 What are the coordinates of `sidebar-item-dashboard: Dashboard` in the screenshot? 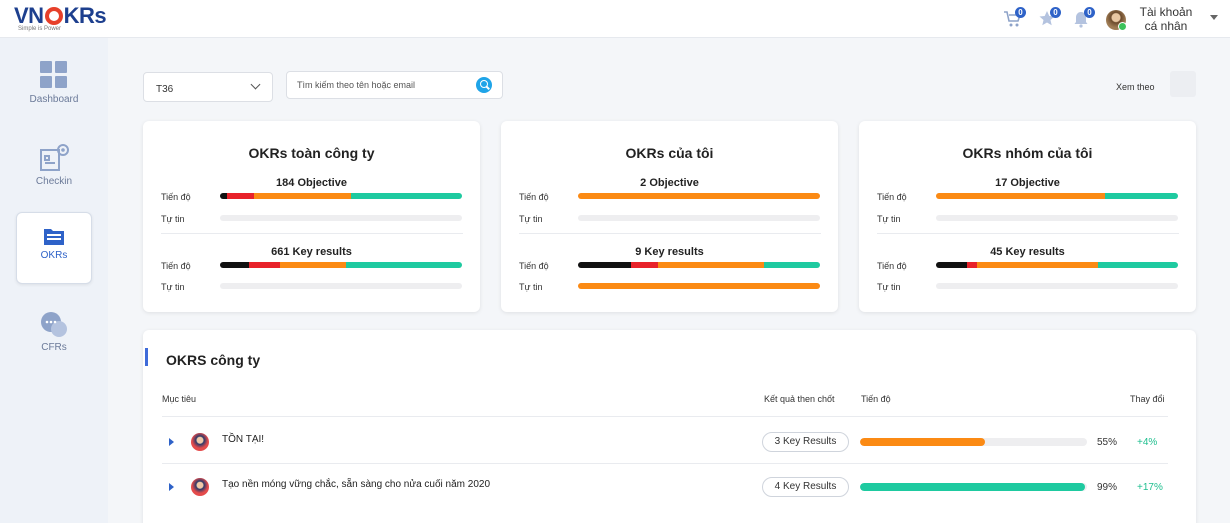 It's located at (54, 94).